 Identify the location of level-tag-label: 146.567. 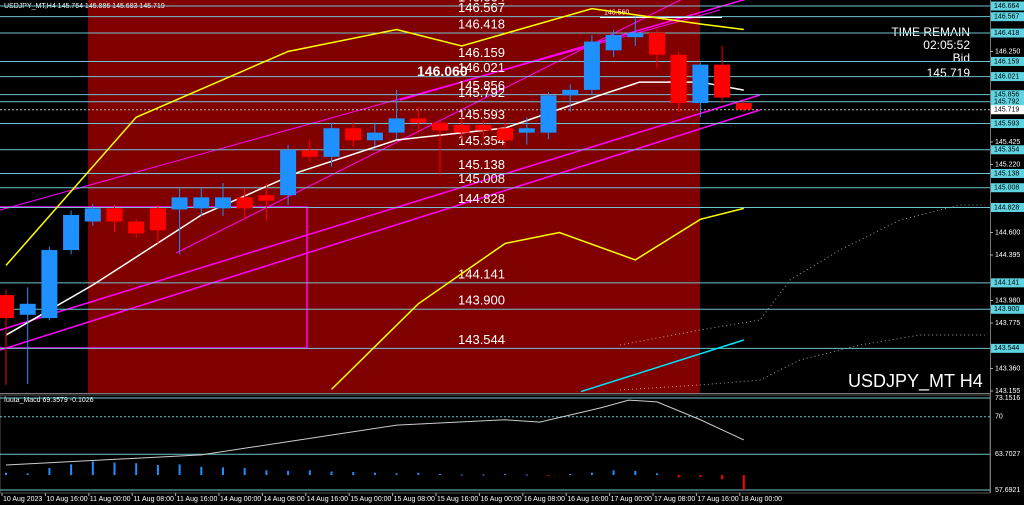
(1006, 17).